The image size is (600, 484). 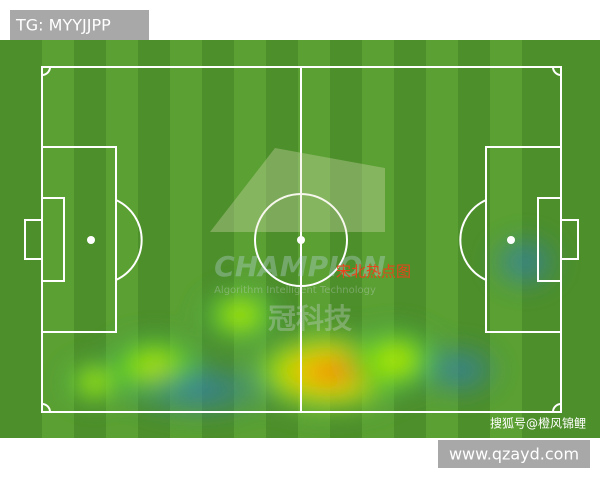 What do you see at coordinates (310, 318) in the screenshot?
I see `watermark-chinese: 冠科技` at bounding box center [310, 318].